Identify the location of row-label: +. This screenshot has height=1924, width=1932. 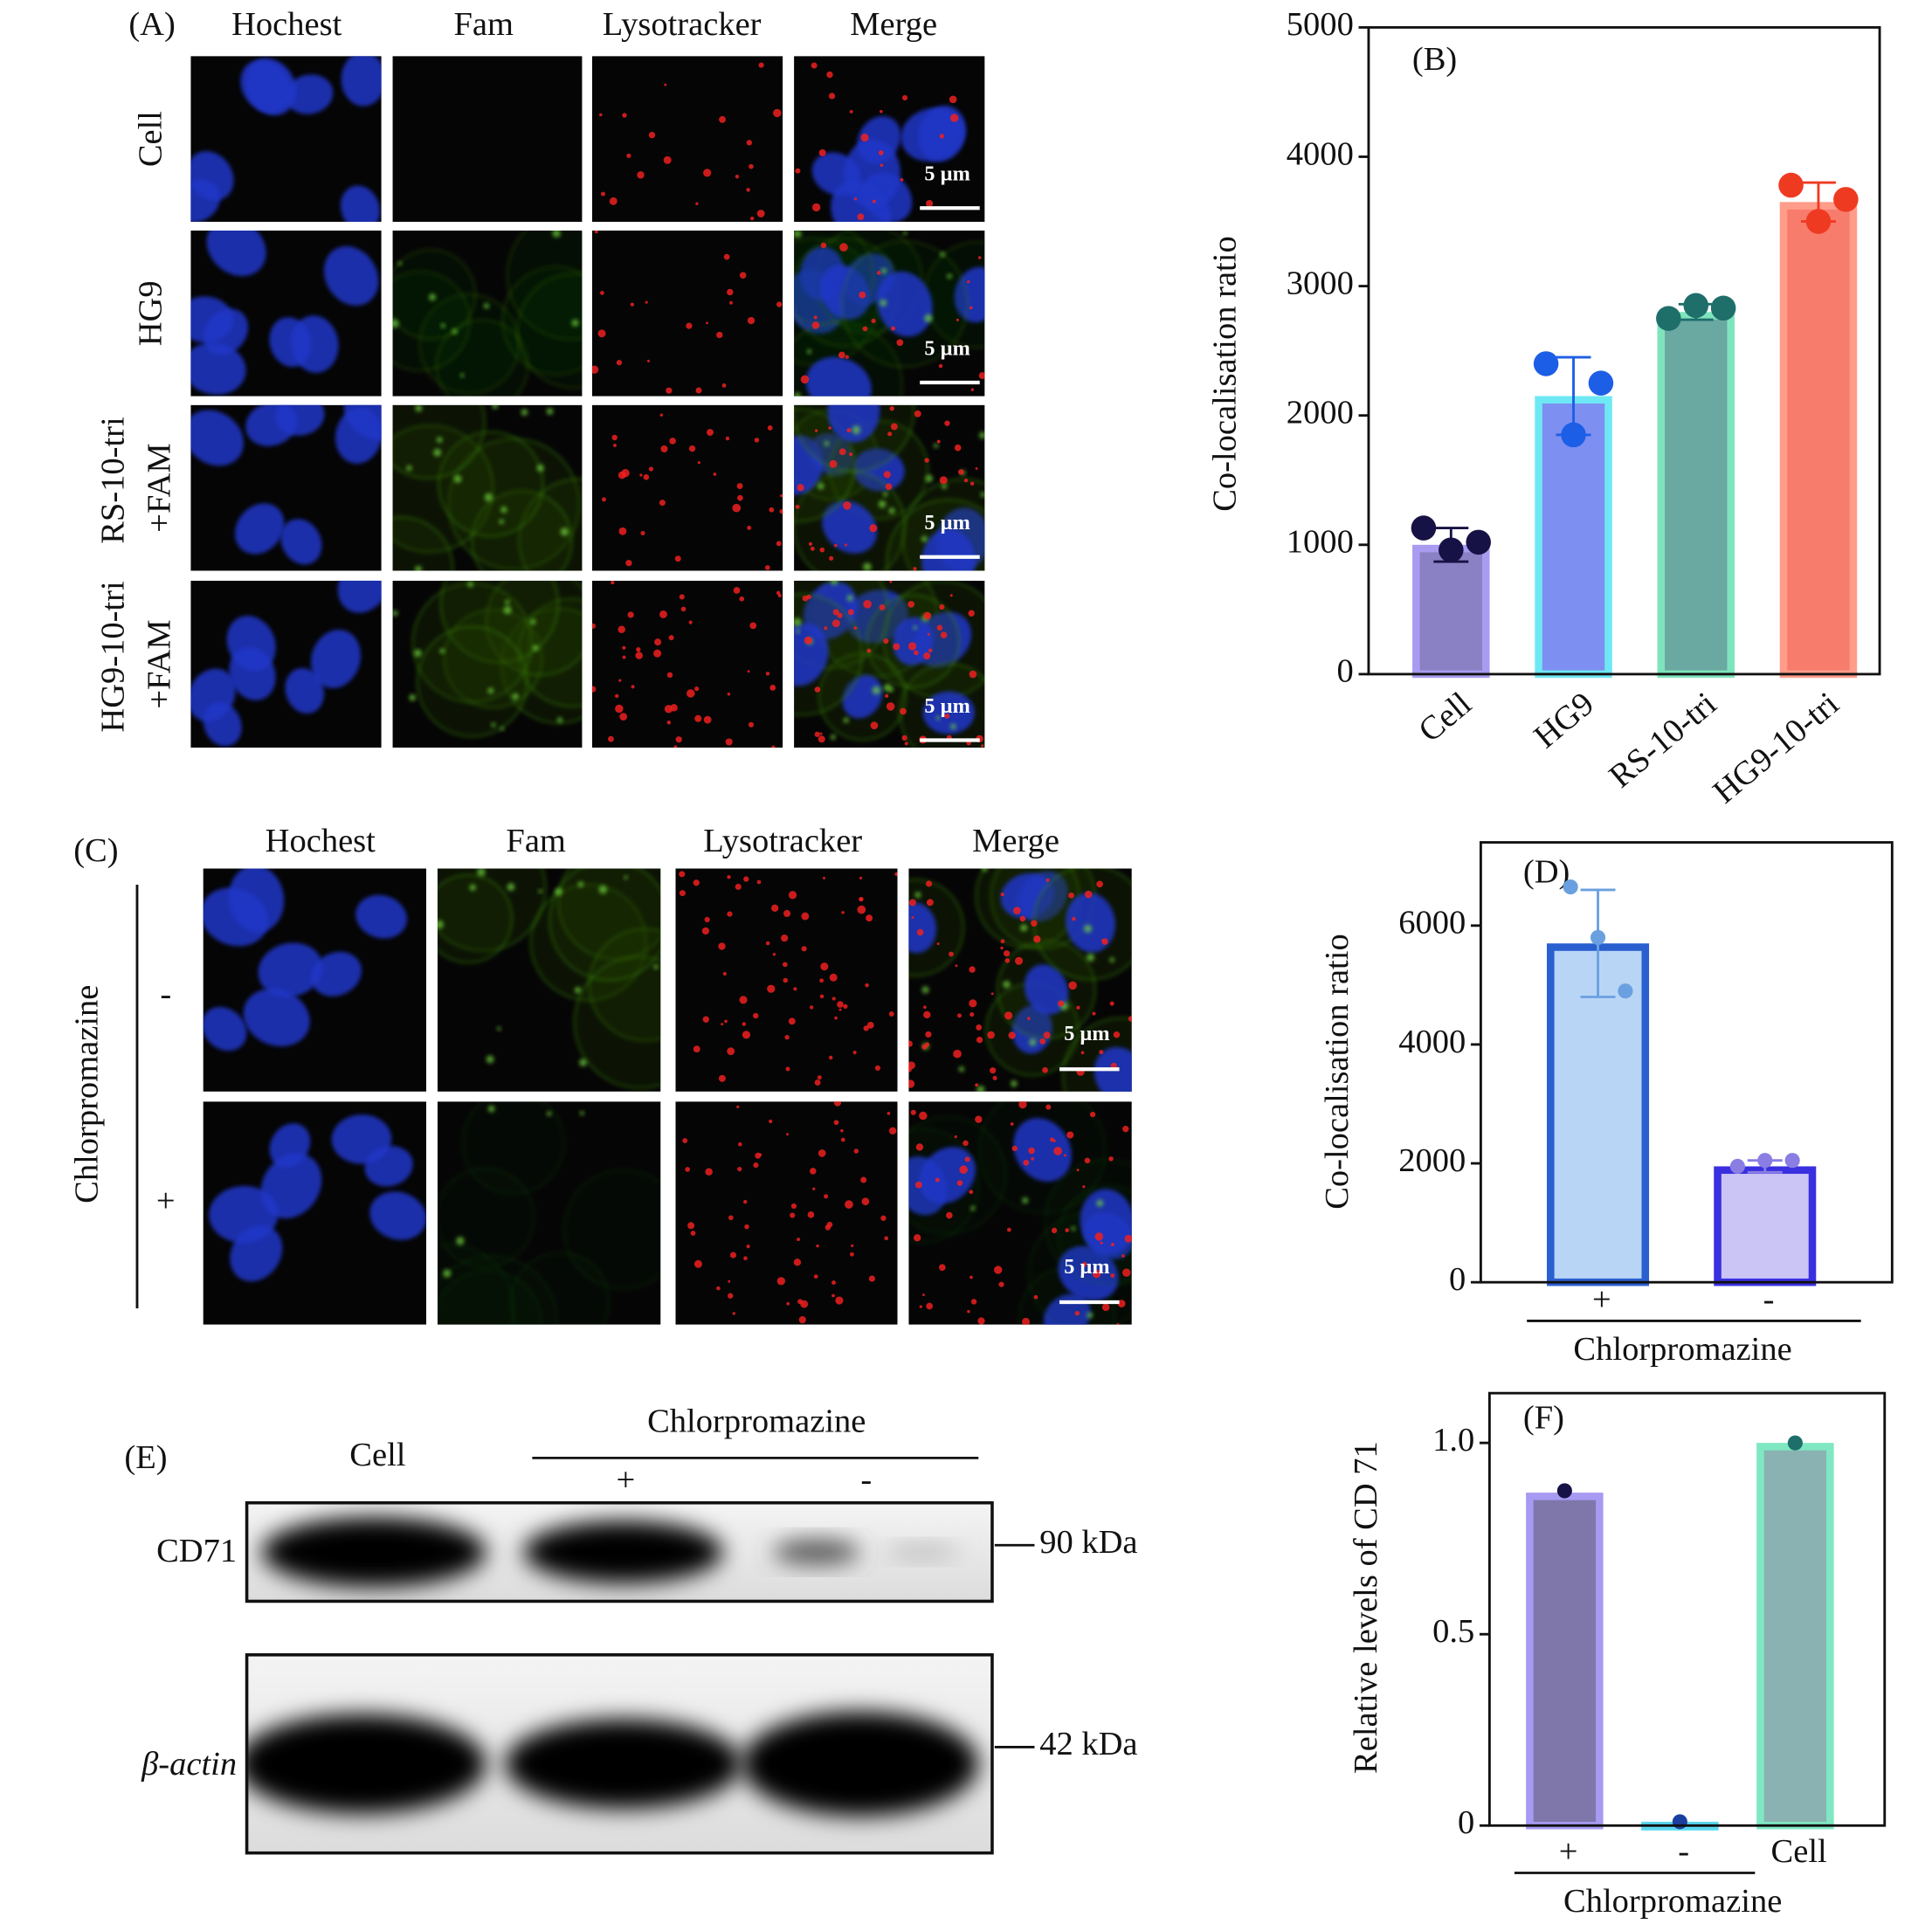
(166, 1201).